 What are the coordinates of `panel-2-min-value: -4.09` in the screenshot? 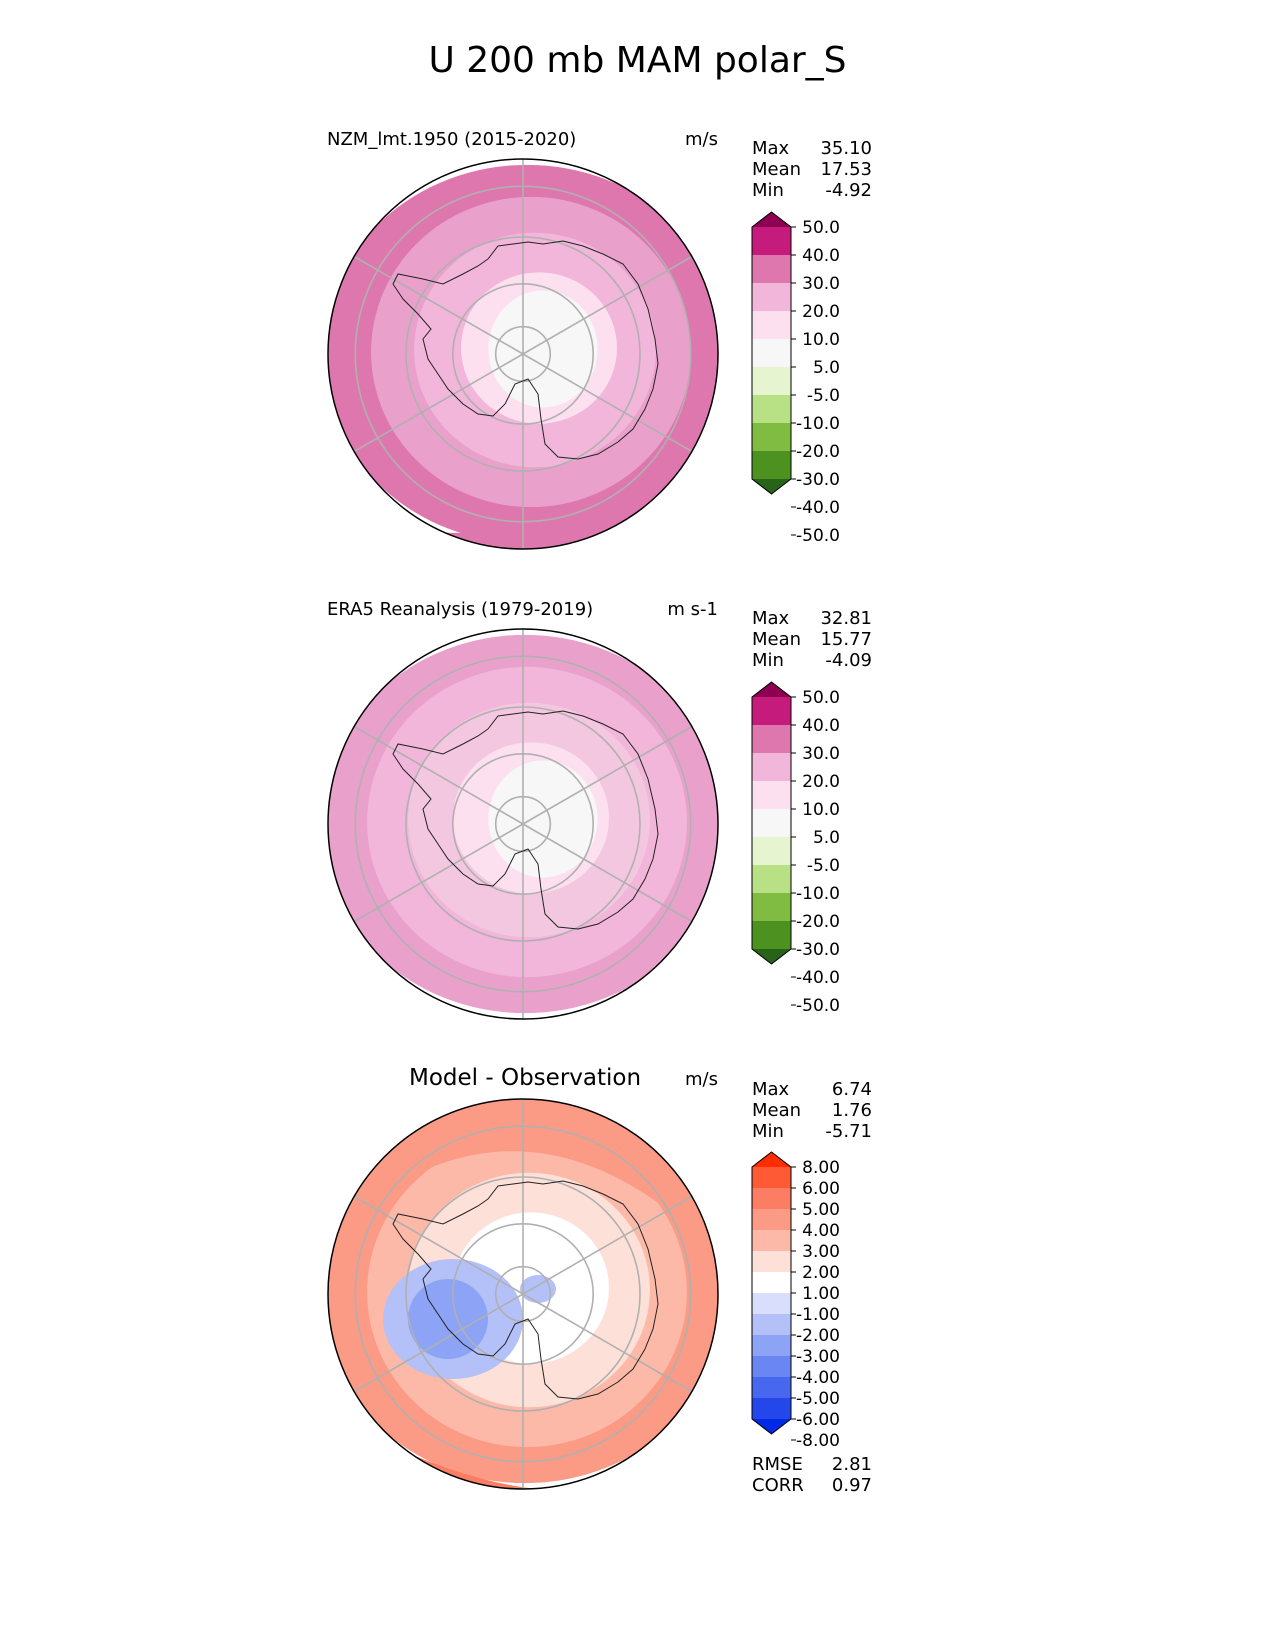 It's located at (848, 660).